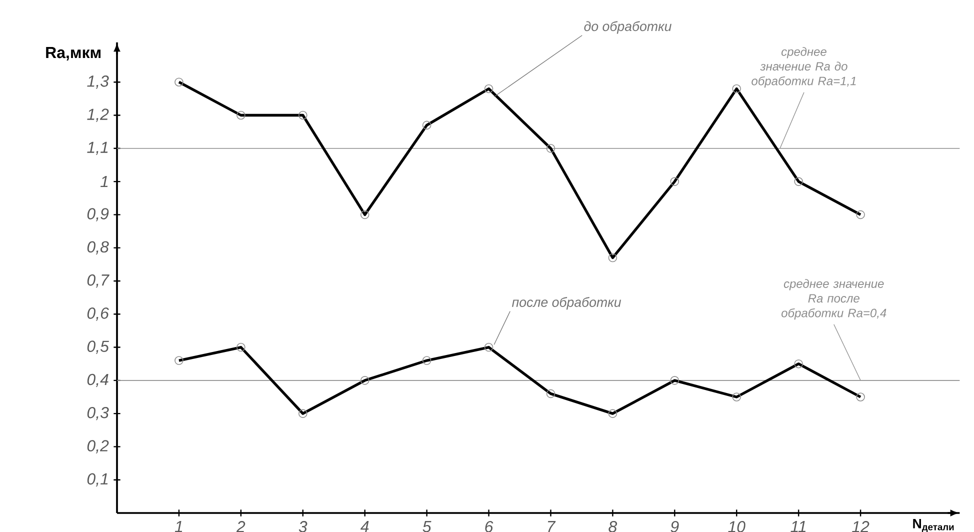  Describe the element at coordinates (178, 526) in the screenshot. I see `x-tick-label: 1` at that location.